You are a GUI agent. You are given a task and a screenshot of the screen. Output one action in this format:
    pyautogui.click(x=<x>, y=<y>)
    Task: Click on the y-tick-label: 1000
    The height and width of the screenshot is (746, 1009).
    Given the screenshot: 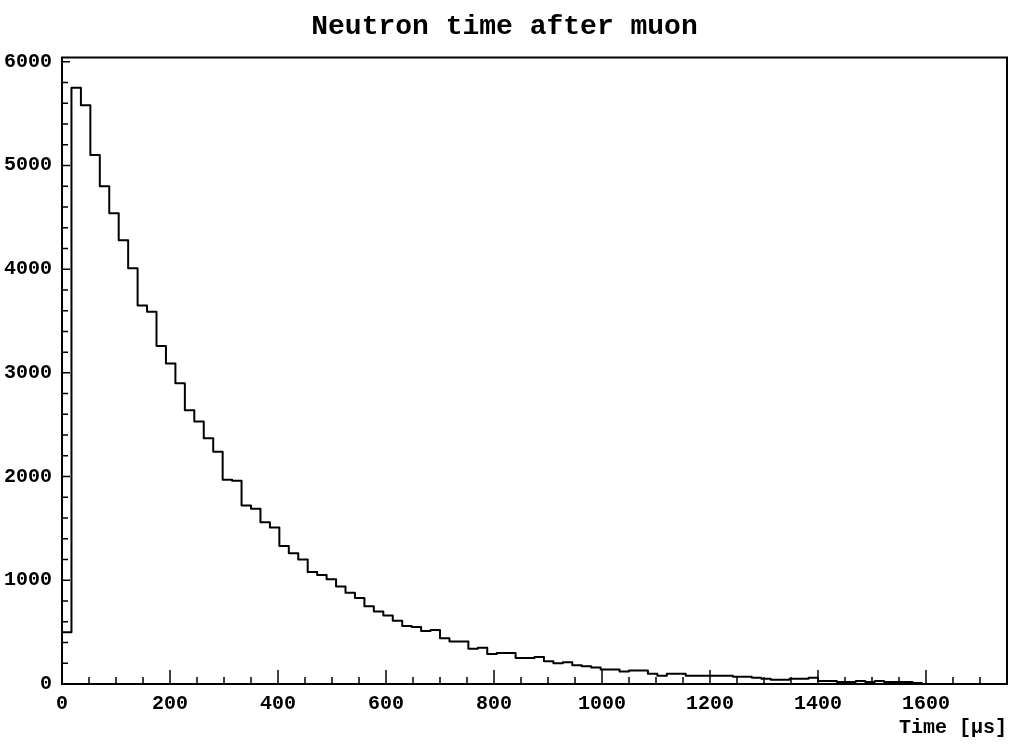 What is the action you would take?
    pyautogui.click(x=28, y=580)
    